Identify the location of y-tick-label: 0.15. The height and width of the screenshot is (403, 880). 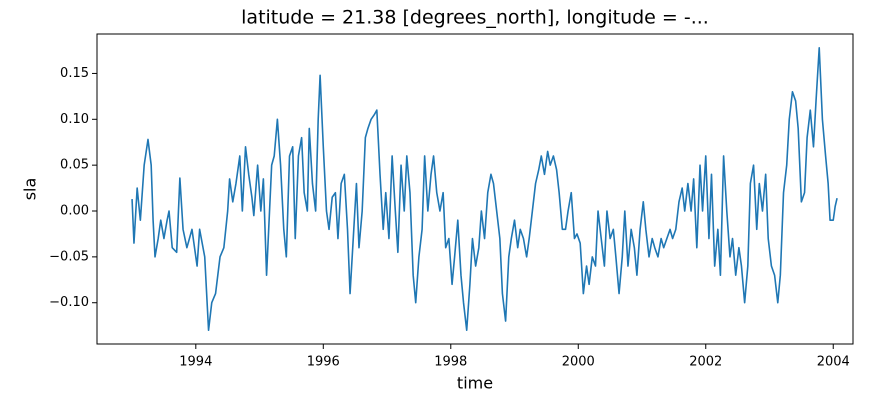
(74, 73).